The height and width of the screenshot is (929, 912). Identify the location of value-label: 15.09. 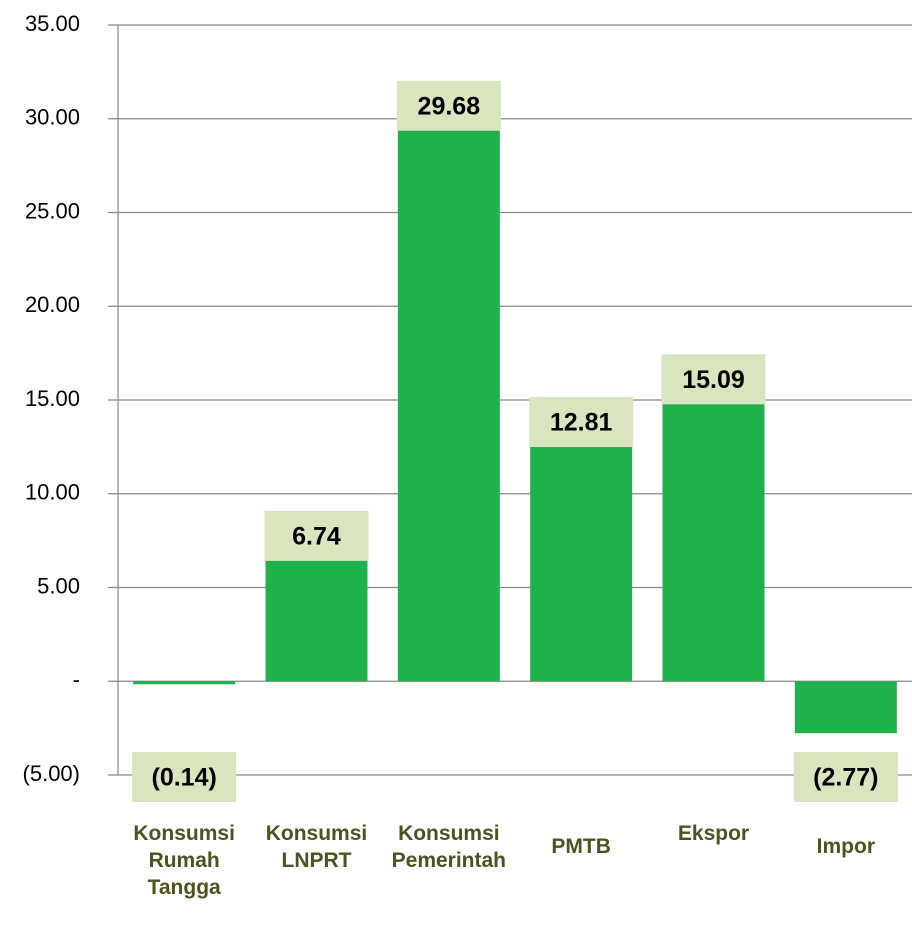
(713, 380).